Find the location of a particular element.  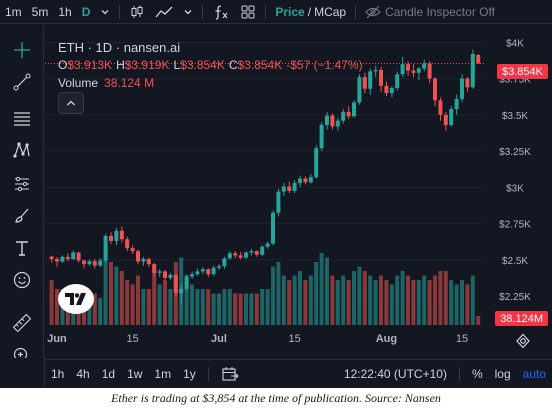

price-tick-label: $4K is located at coordinates (515, 43).